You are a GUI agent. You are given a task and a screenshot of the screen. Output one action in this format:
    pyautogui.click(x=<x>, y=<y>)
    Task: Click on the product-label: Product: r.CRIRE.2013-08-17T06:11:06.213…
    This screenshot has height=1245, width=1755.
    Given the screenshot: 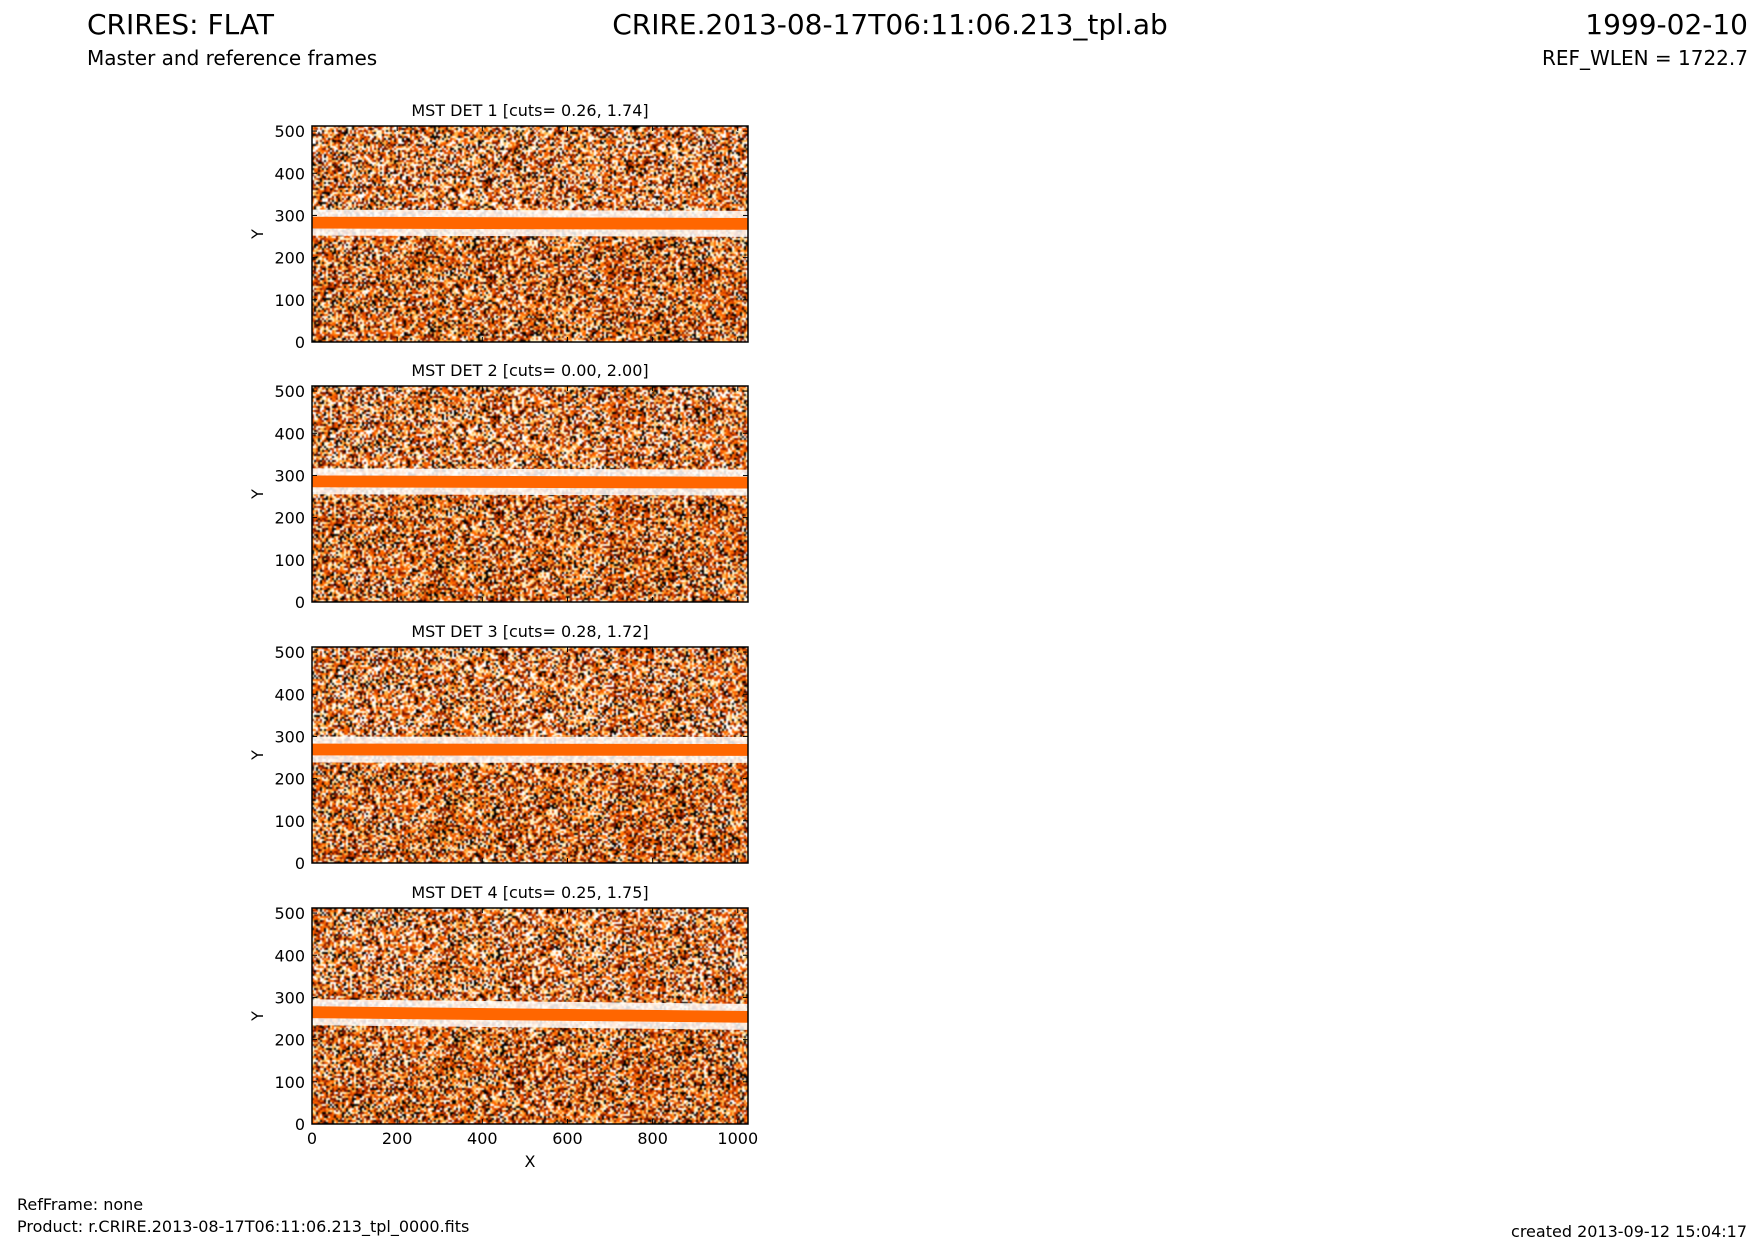 What is the action you would take?
    pyautogui.click(x=243, y=1226)
    